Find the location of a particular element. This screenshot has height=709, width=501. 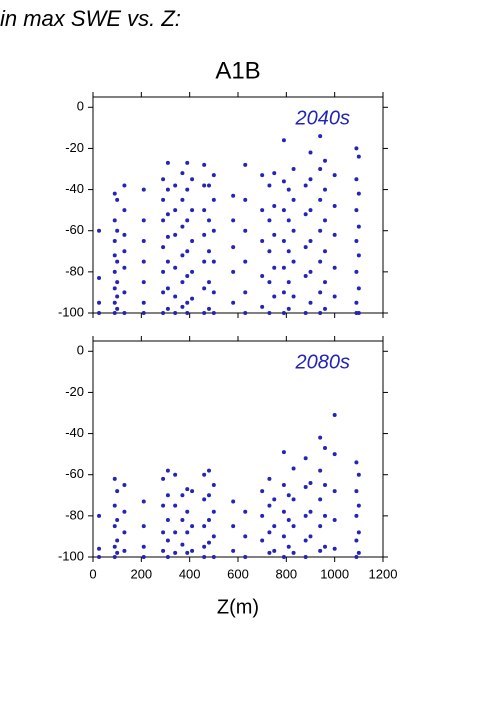

y-tick-label: -80 is located at coordinates (74, 514).